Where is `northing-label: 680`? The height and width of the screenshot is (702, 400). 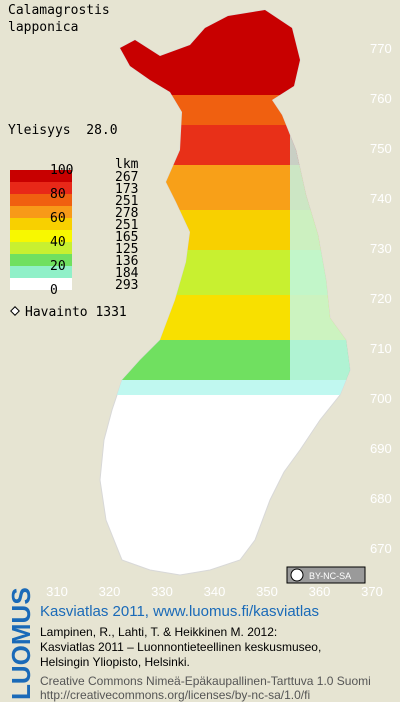
northing-label: 680 is located at coordinates (381, 498).